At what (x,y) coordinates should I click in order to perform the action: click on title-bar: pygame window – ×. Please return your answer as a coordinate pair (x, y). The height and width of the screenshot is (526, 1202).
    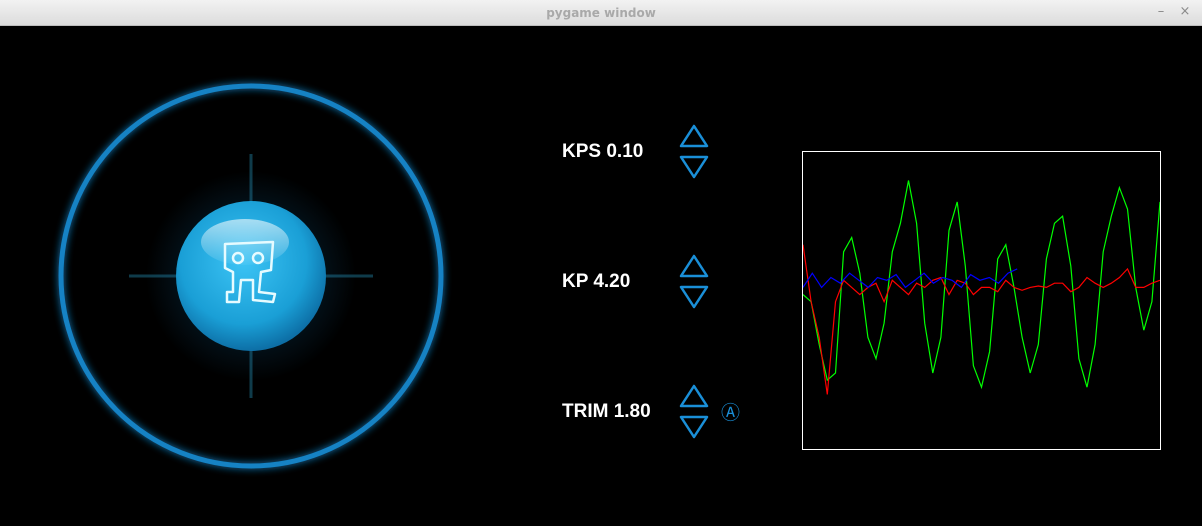
    Looking at the image, I should click on (601, 13).